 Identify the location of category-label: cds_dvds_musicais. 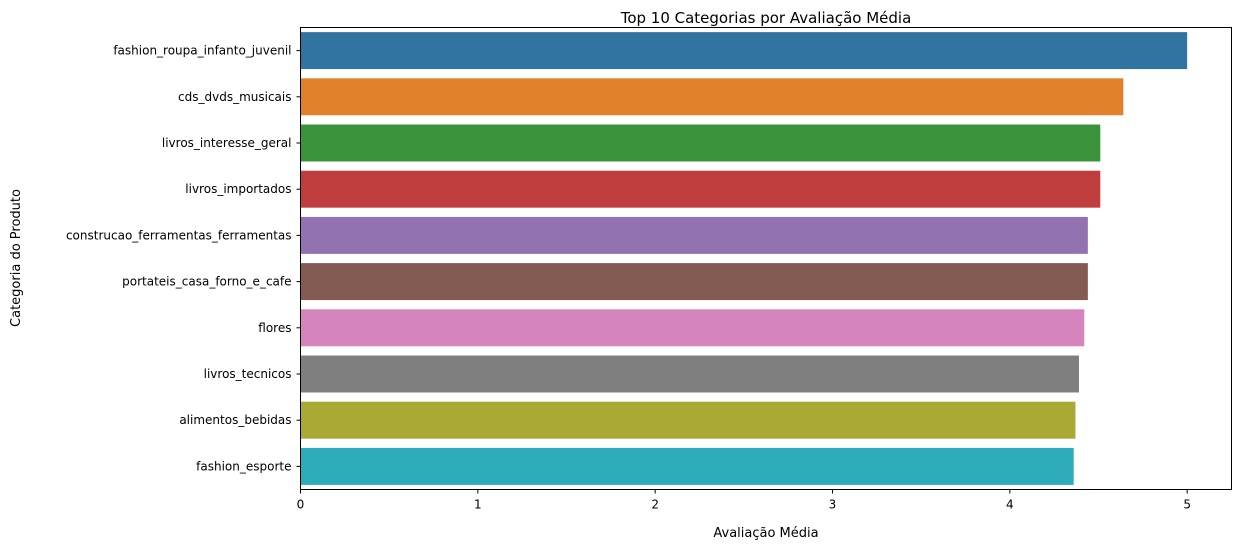
(234, 97).